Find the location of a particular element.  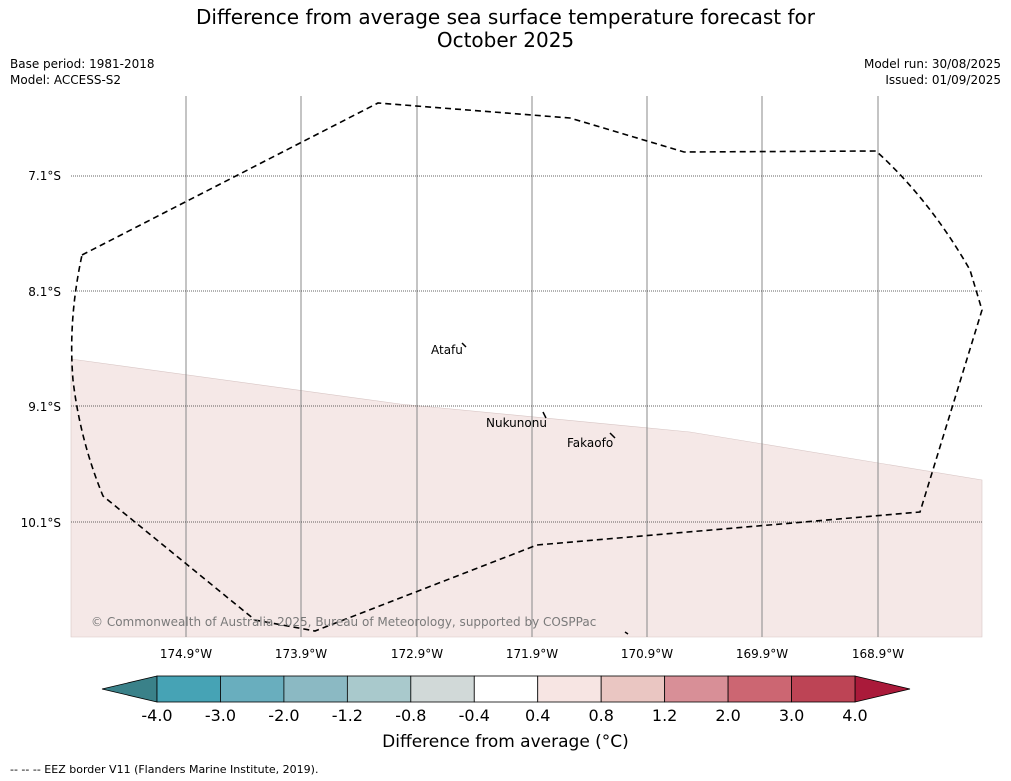

issued-text: Issued: 01/09/2025 is located at coordinates (943, 80).